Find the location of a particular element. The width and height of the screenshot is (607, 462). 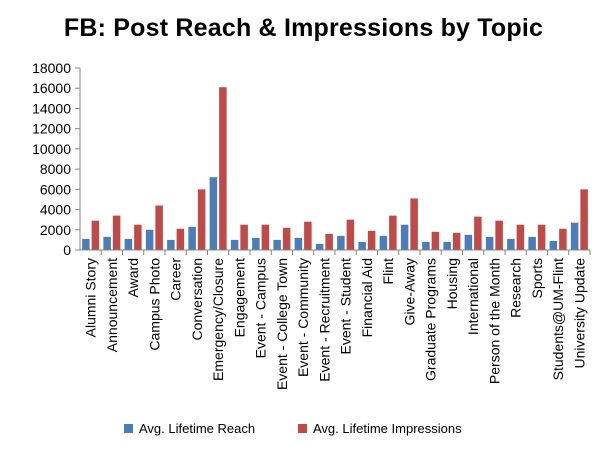

y-tick-label: 0 is located at coordinates (67, 250).